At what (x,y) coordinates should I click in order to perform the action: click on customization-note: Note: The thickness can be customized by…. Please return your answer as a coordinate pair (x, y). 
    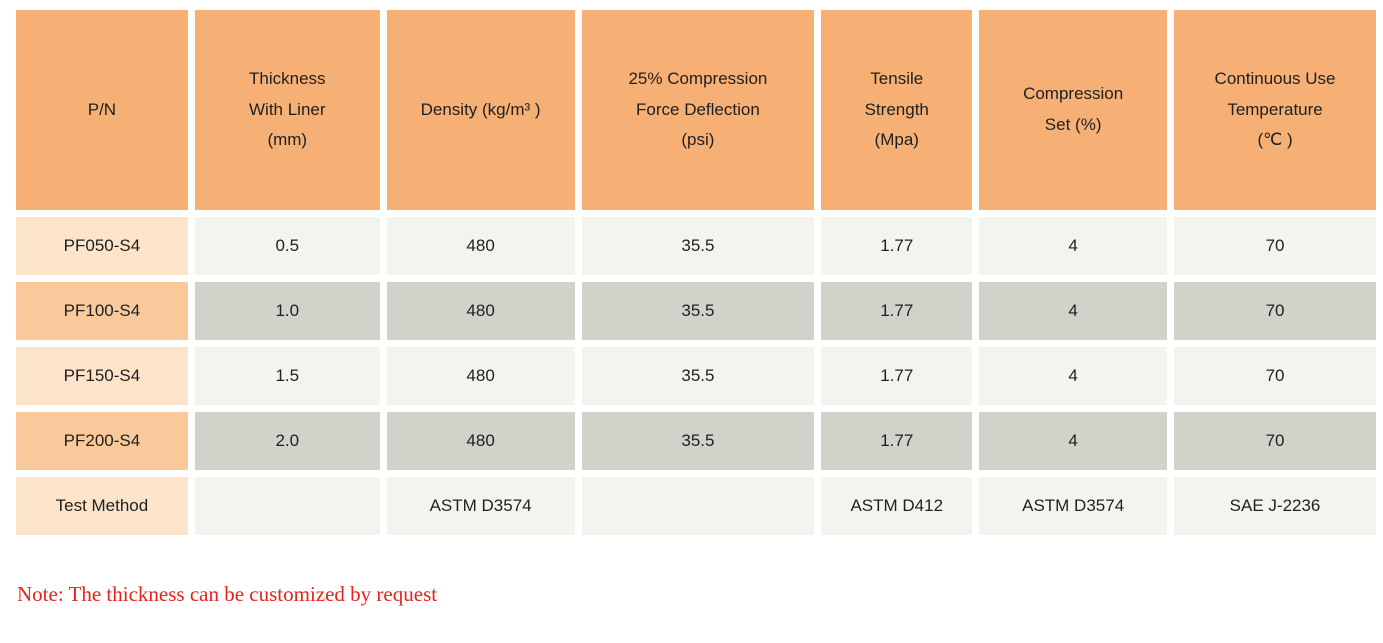
    Looking at the image, I should click on (227, 594).